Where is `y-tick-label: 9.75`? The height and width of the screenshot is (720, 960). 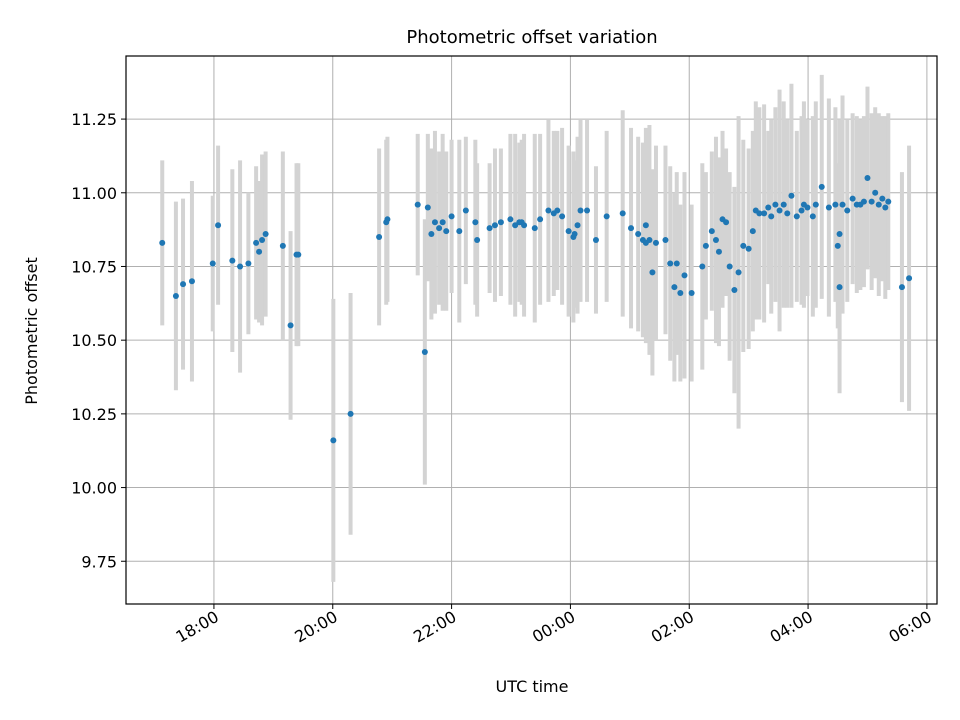
y-tick-label: 9.75 is located at coordinates (99, 561).